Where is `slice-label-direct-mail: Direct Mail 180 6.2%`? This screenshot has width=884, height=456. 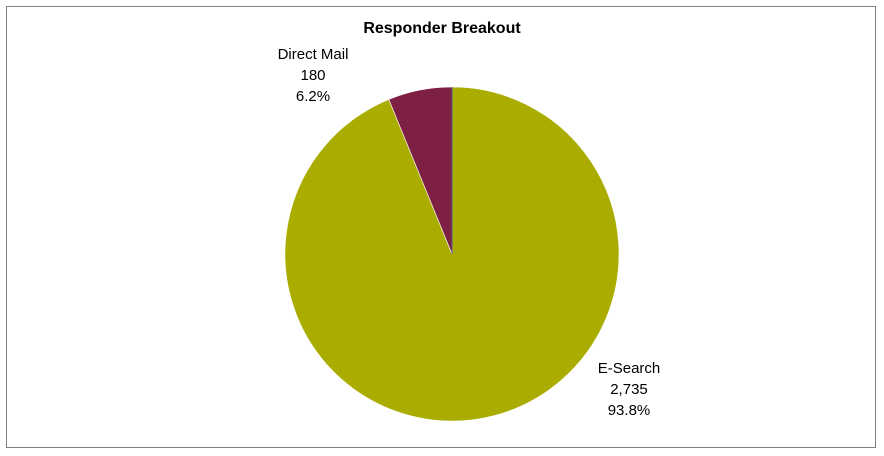
slice-label-direct-mail: Direct Mail 180 6.2% is located at coordinates (313, 75).